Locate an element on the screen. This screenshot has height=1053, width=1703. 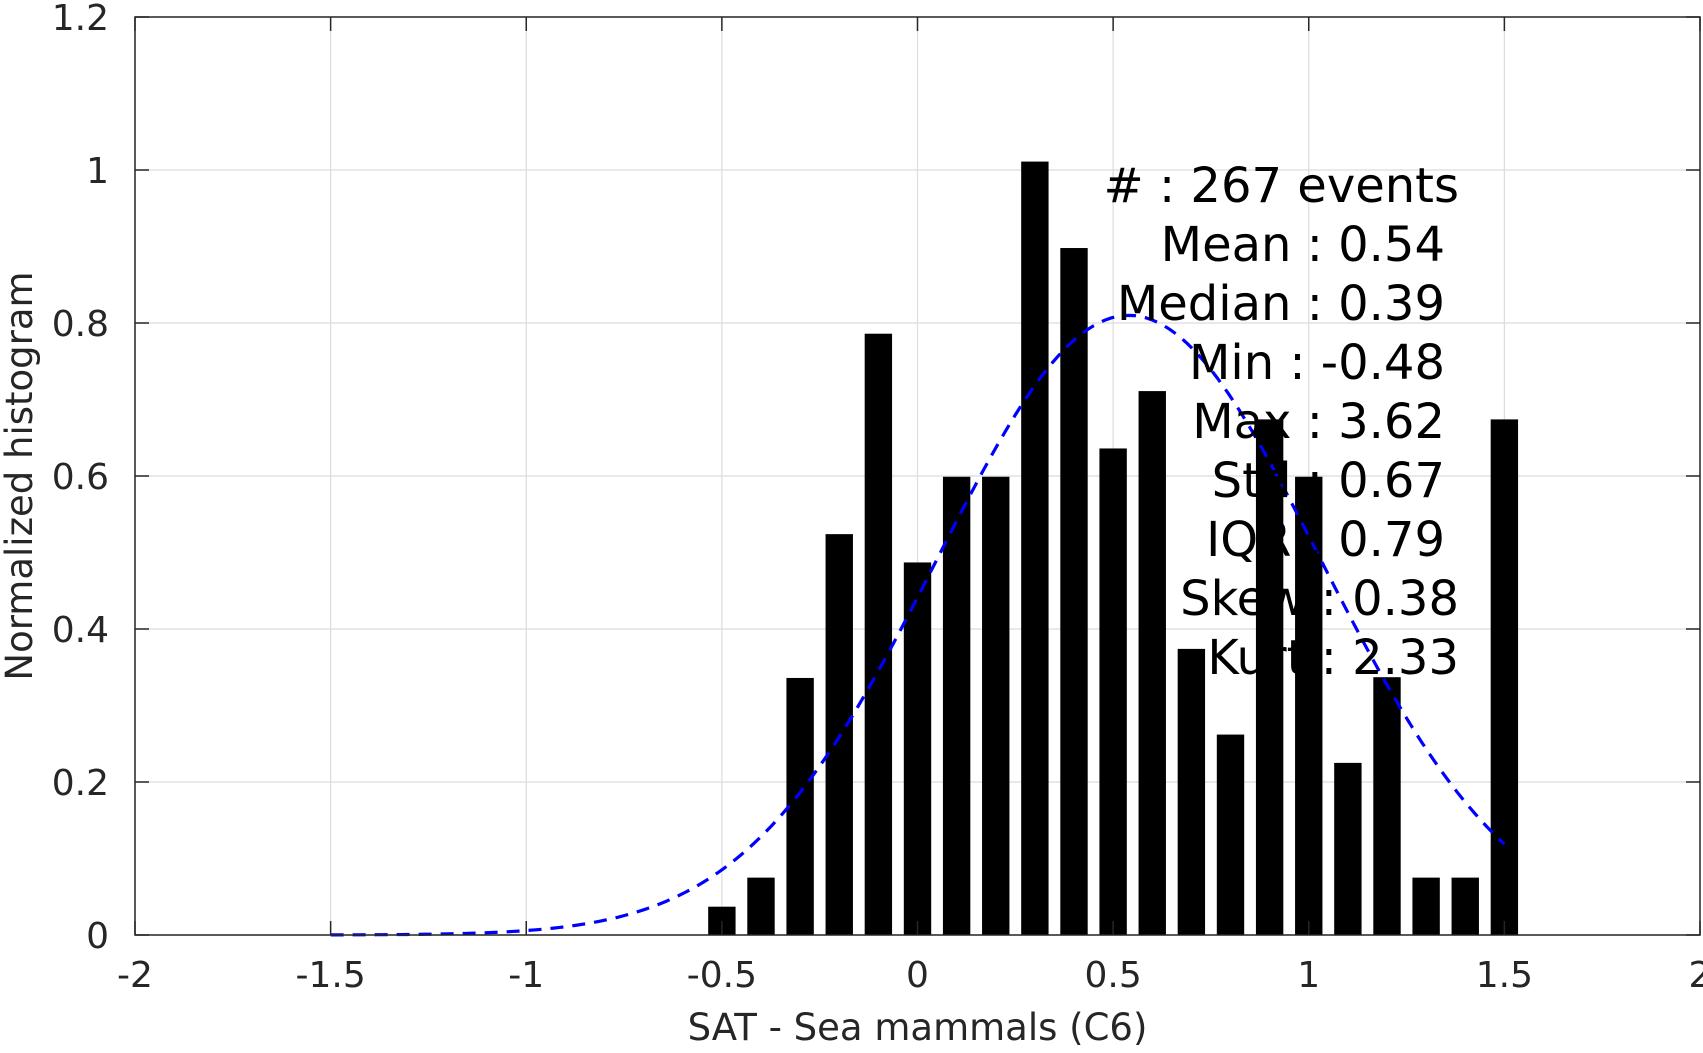
x-tick-labels: -2 -1.5 -1 -0.5 0 0.5 1 1.5 2 is located at coordinates (910, 975).